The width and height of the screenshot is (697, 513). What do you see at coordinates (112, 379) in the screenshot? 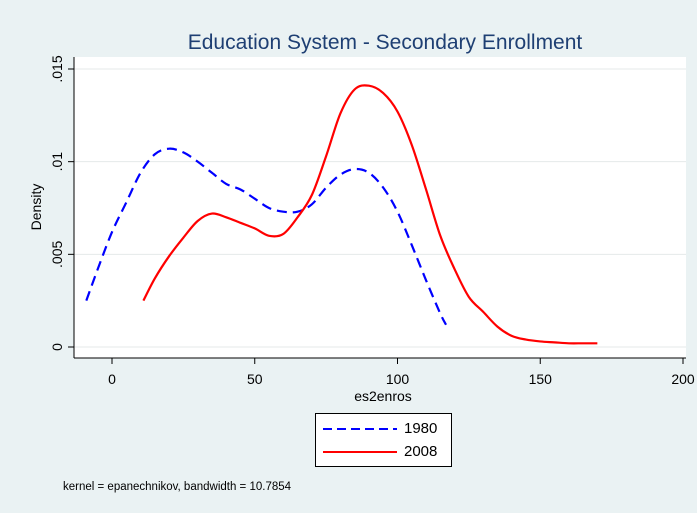
I see `x-tick-label: 0` at bounding box center [112, 379].